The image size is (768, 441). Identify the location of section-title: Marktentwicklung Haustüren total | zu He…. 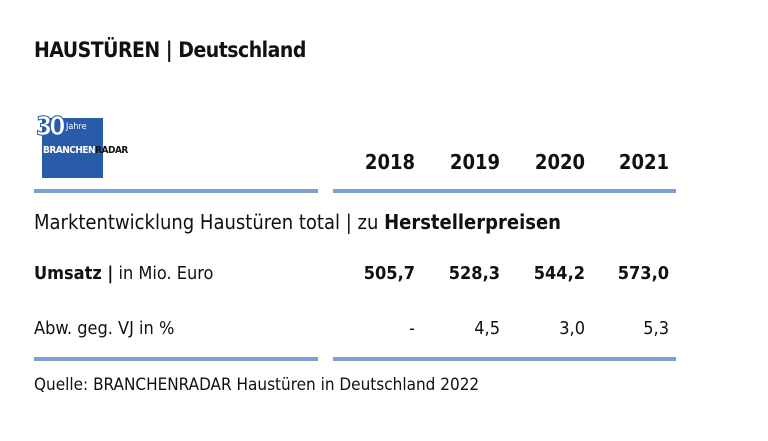
(297, 222).